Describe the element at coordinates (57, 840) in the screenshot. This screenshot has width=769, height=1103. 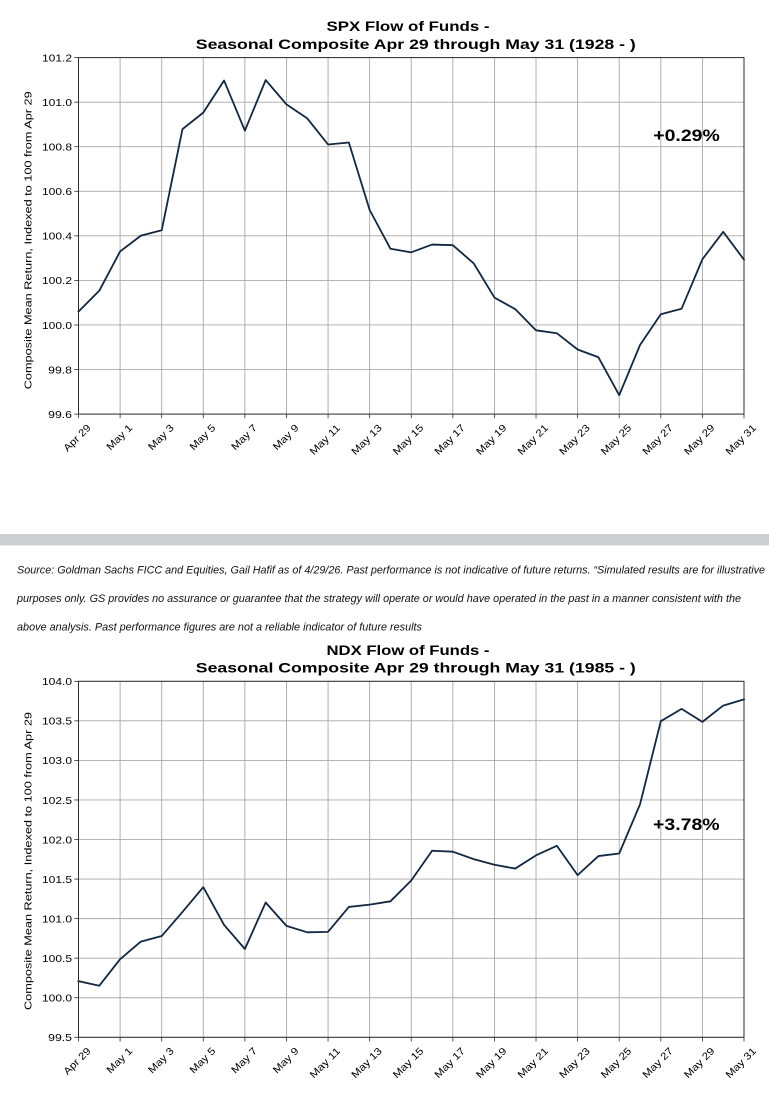
I see `svg-text: 102.0` at that location.